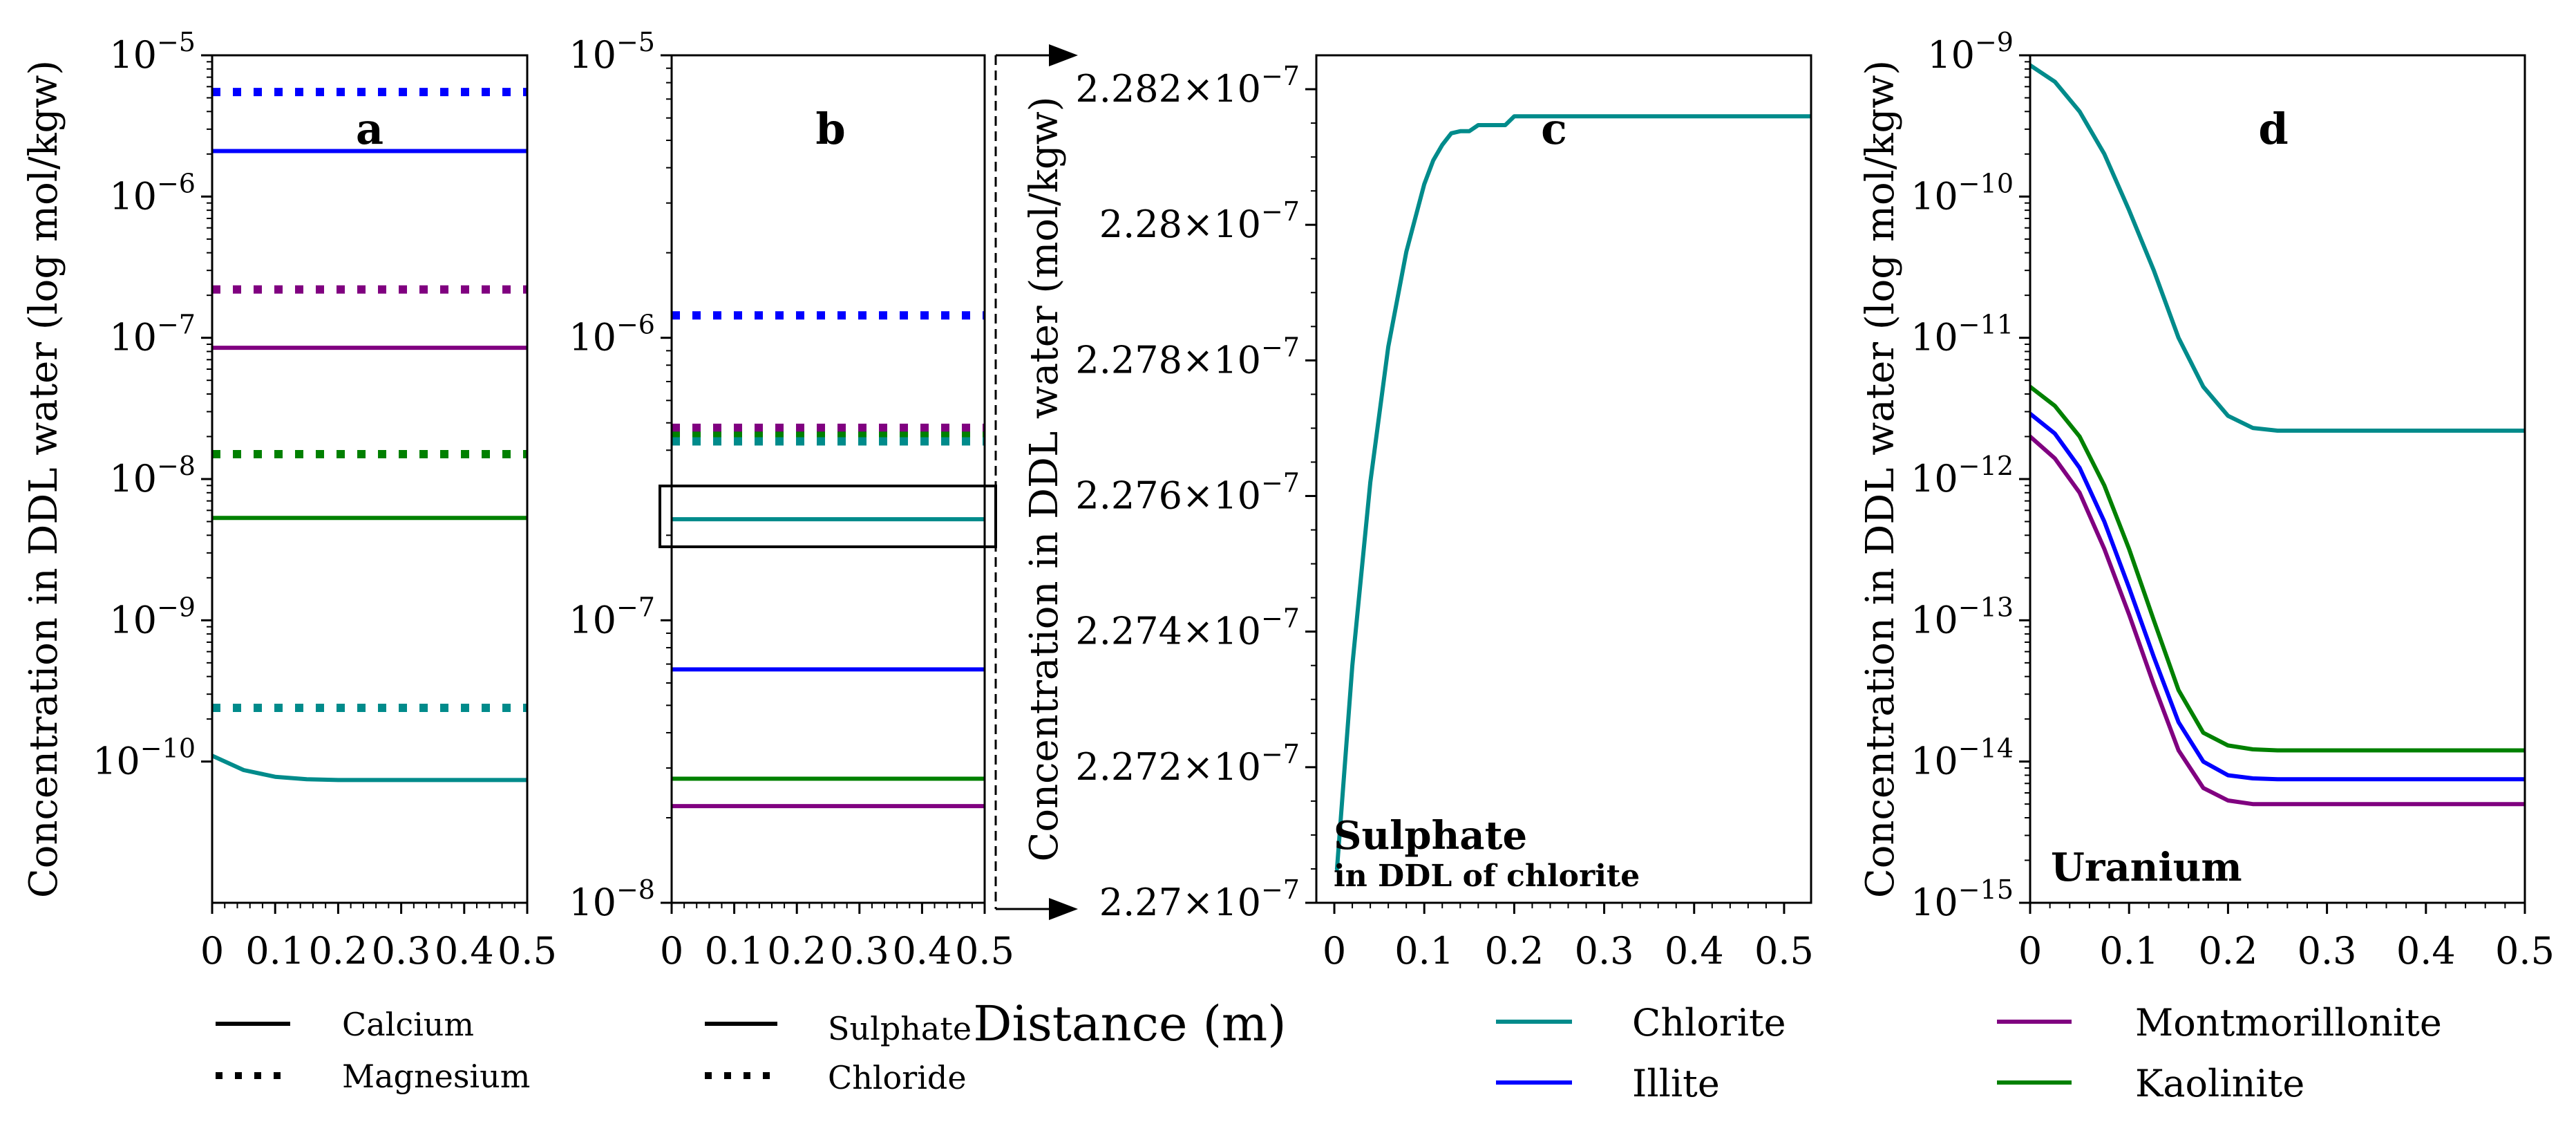 The height and width of the screenshot is (1124, 2576). What do you see at coordinates (2288, 1023) in the screenshot?
I see `legend-label-montmorillonite: Montmorillonite` at bounding box center [2288, 1023].